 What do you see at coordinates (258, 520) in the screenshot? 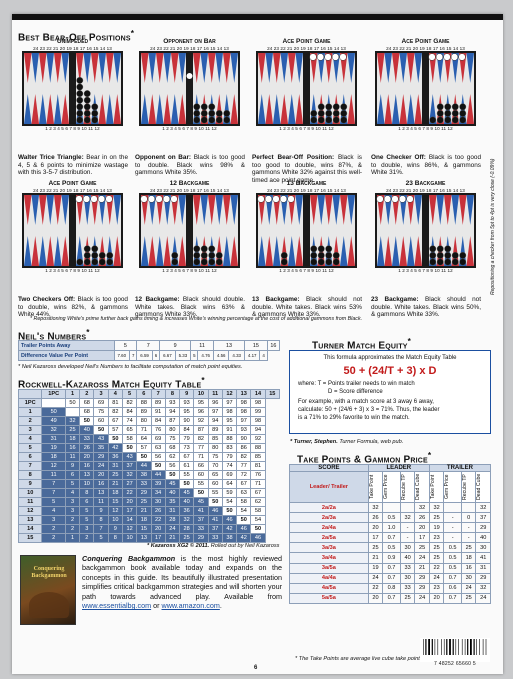
I see `met-cell: 54` at bounding box center [258, 520].